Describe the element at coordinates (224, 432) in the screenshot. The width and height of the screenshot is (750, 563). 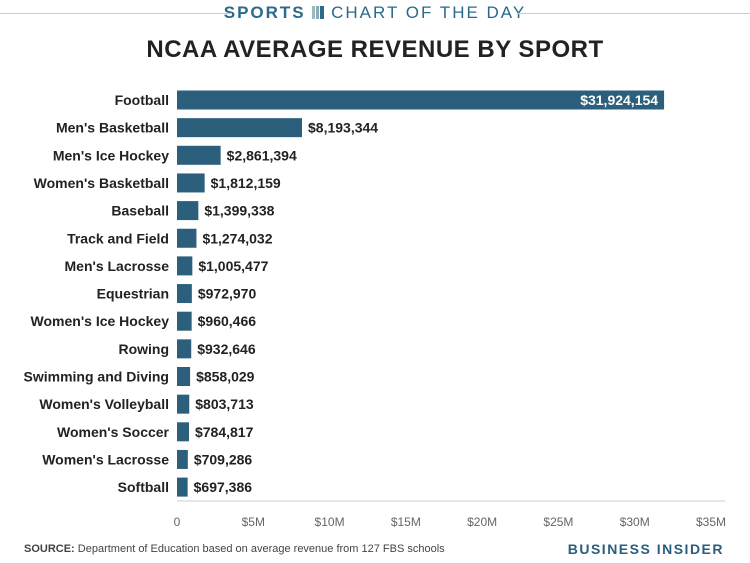
I see `data-label: $784,817` at that location.